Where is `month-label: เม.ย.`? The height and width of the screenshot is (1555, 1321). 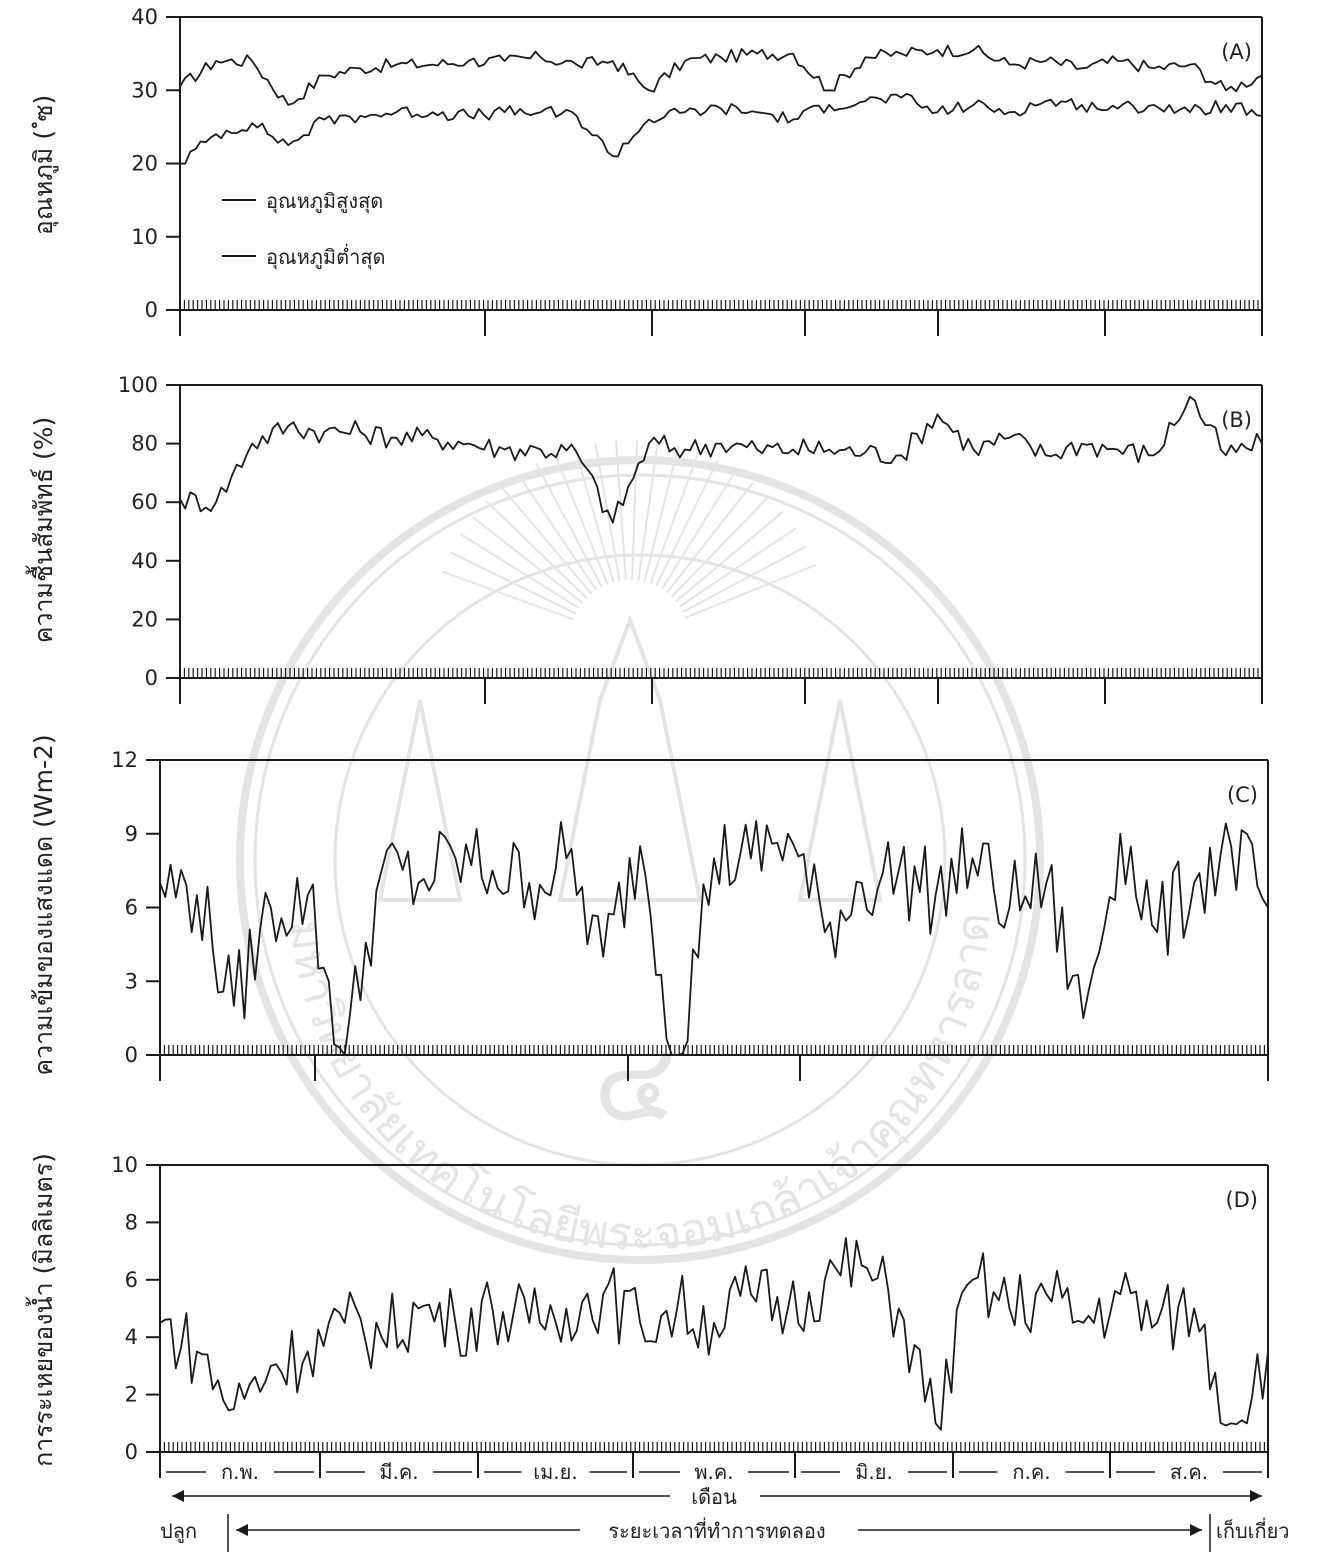 month-label: เม.ย. is located at coordinates (555, 1472).